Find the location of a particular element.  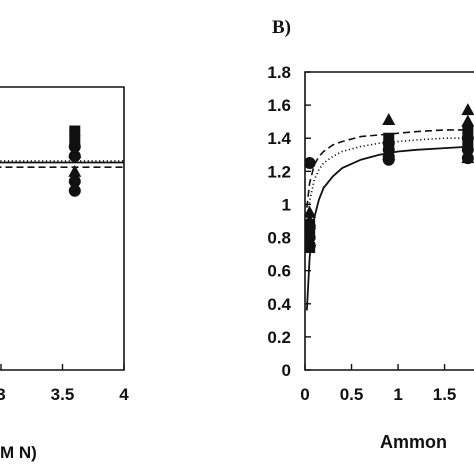

panel-b-x-axis-label: Ammon is located at coordinates (413, 442).